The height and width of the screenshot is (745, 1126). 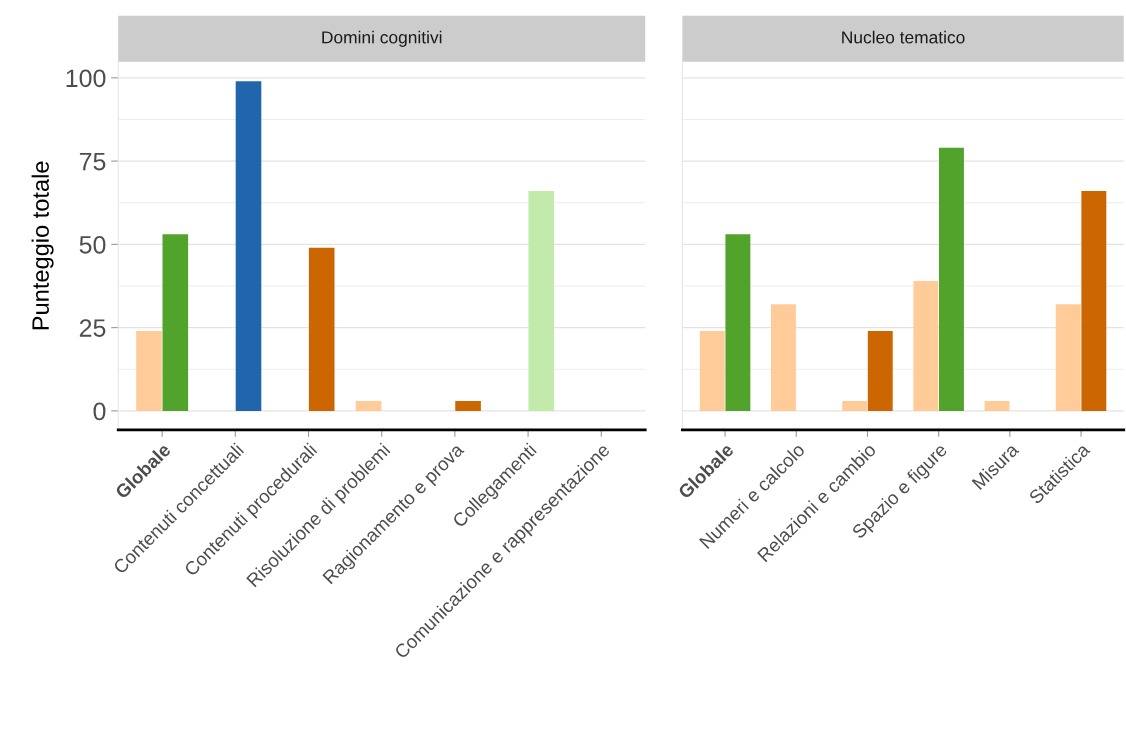 I want to click on y-tick-label: 100, so click(x=86, y=78).